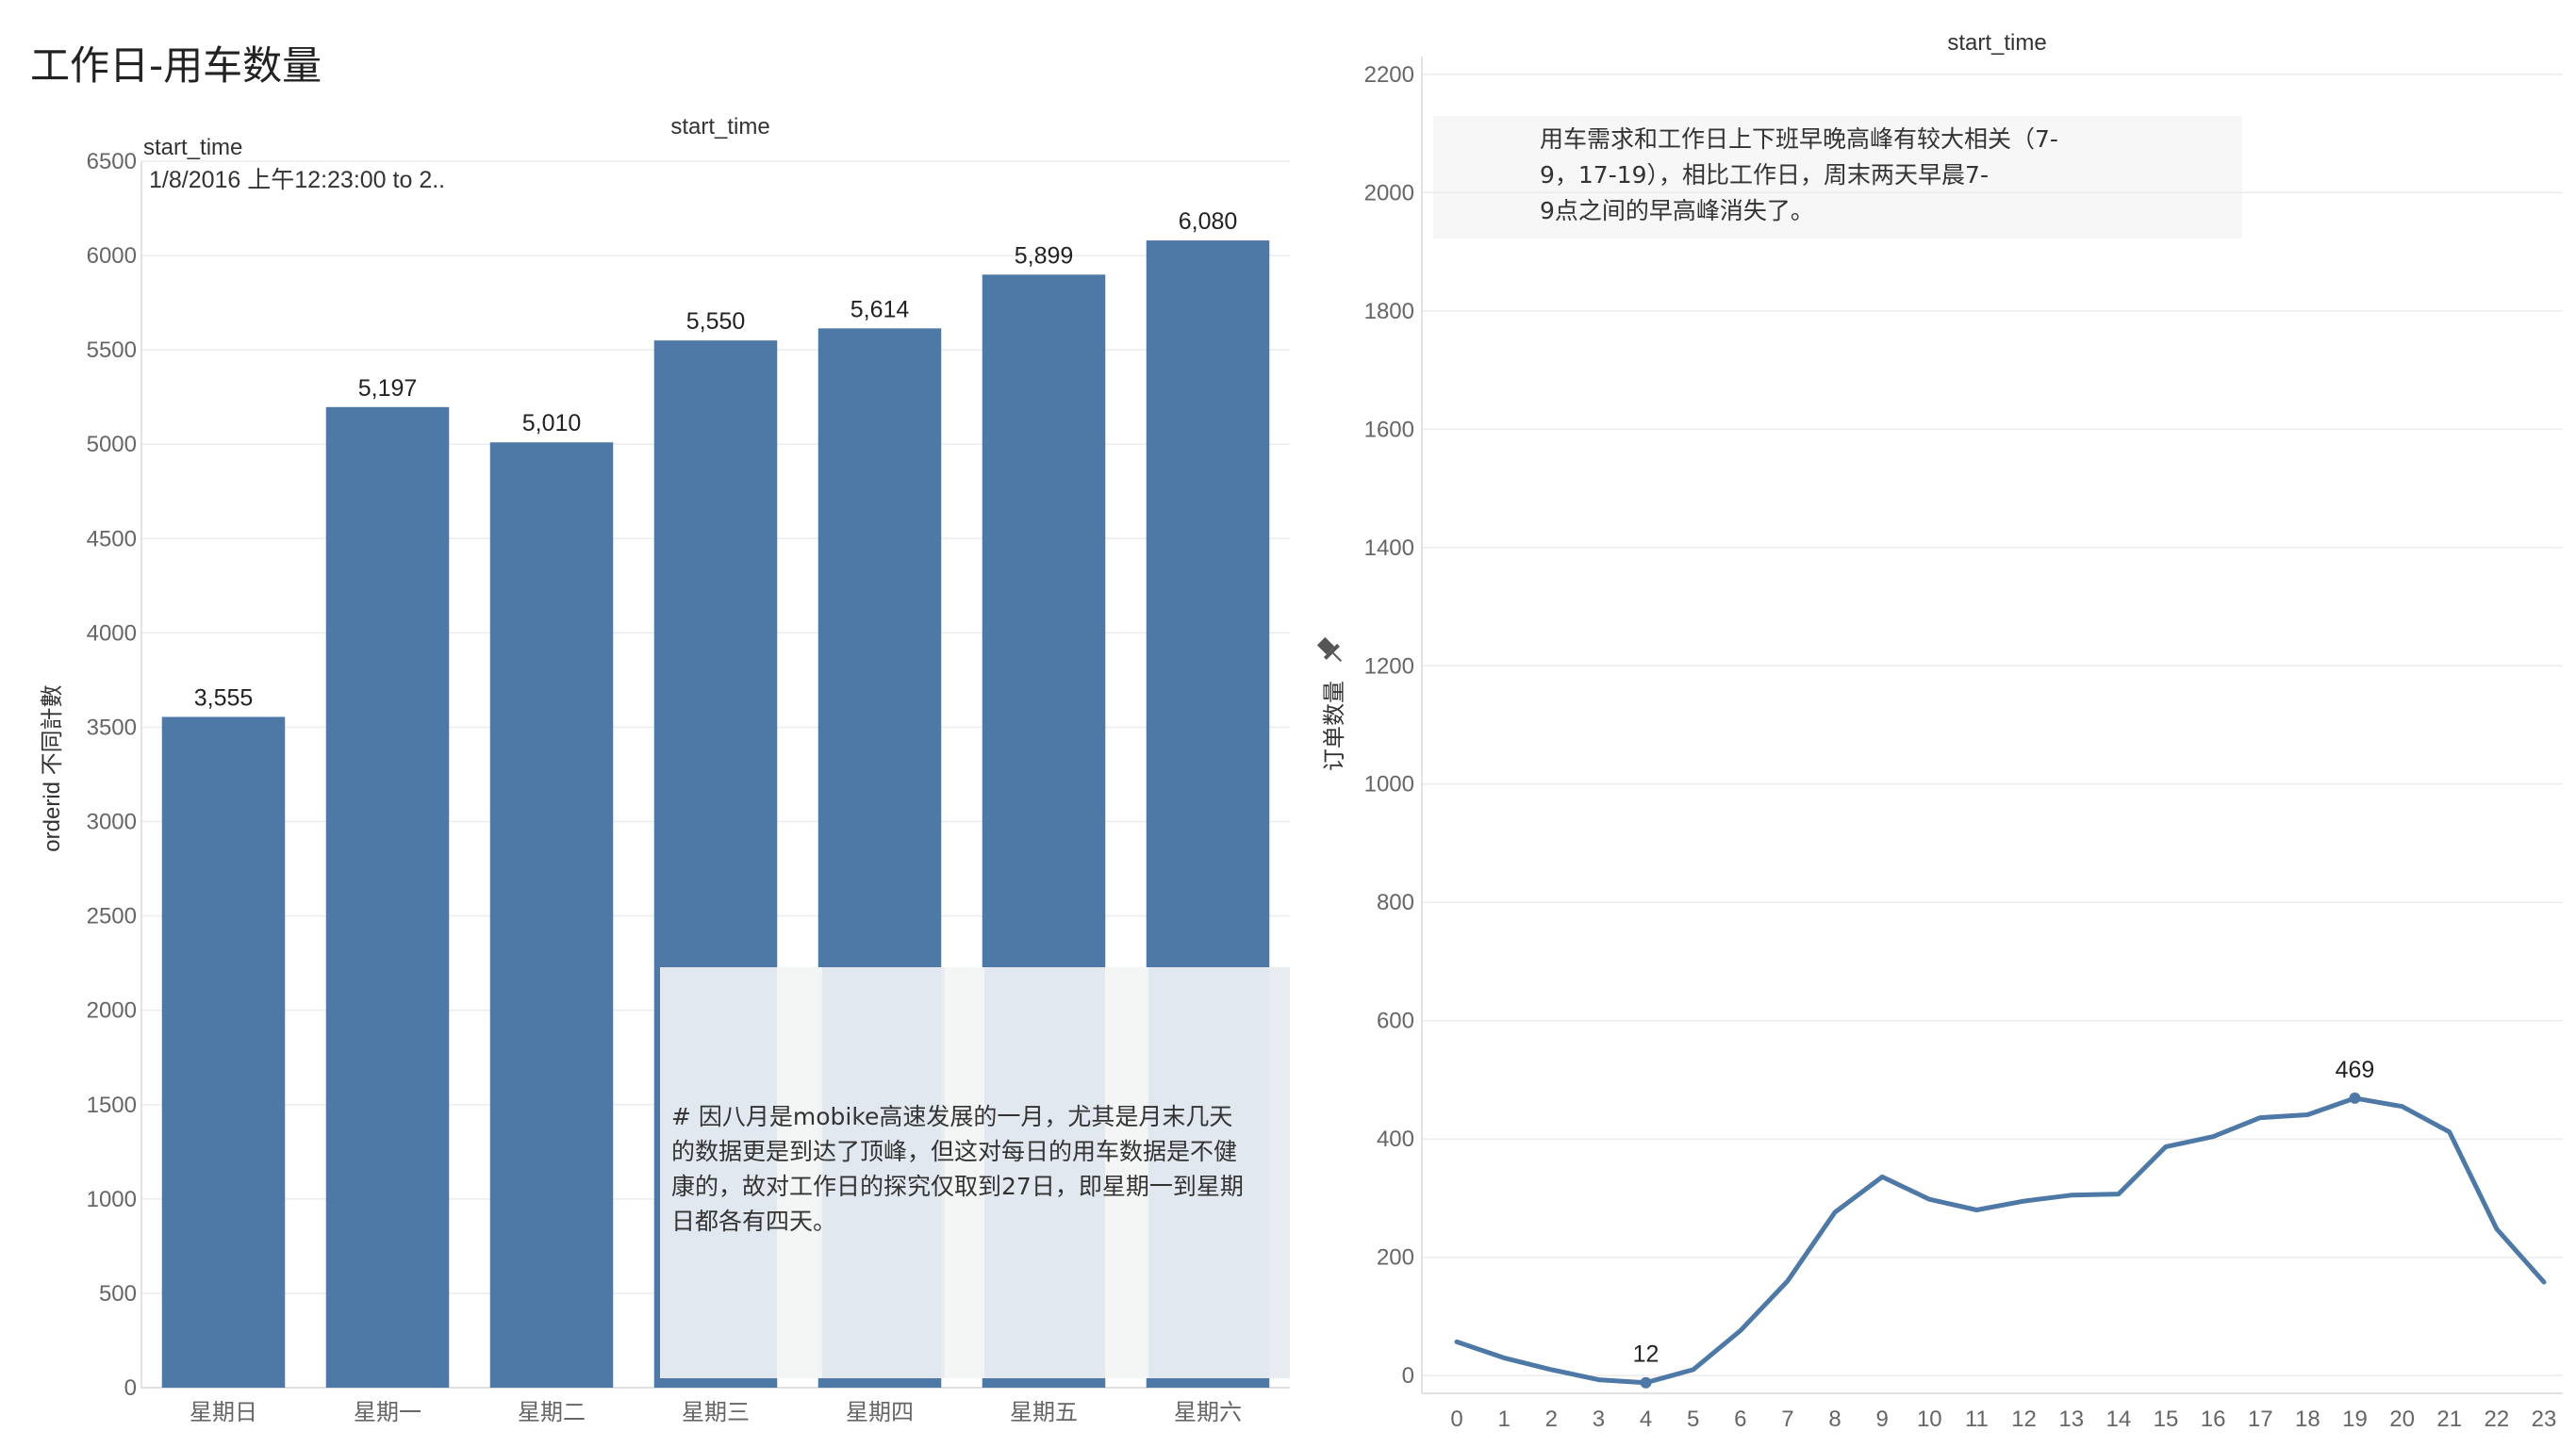 Image resolution: width=2576 pixels, height=1448 pixels. I want to click on bar-data-label: 5,899, so click(1044, 255).